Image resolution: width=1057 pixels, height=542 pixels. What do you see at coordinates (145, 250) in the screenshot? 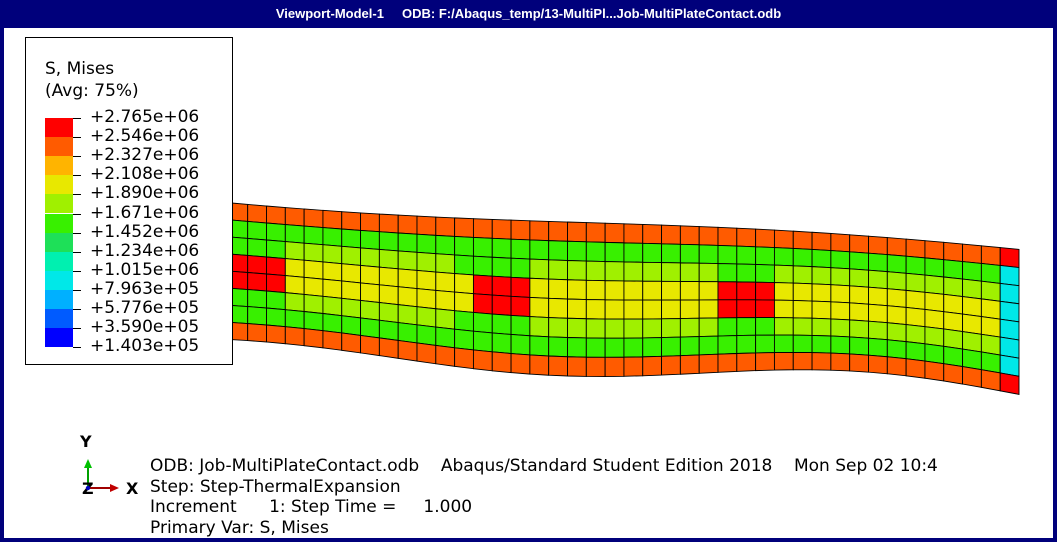
I see `legend-value: +1.234e+06` at bounding box center [145, 250].